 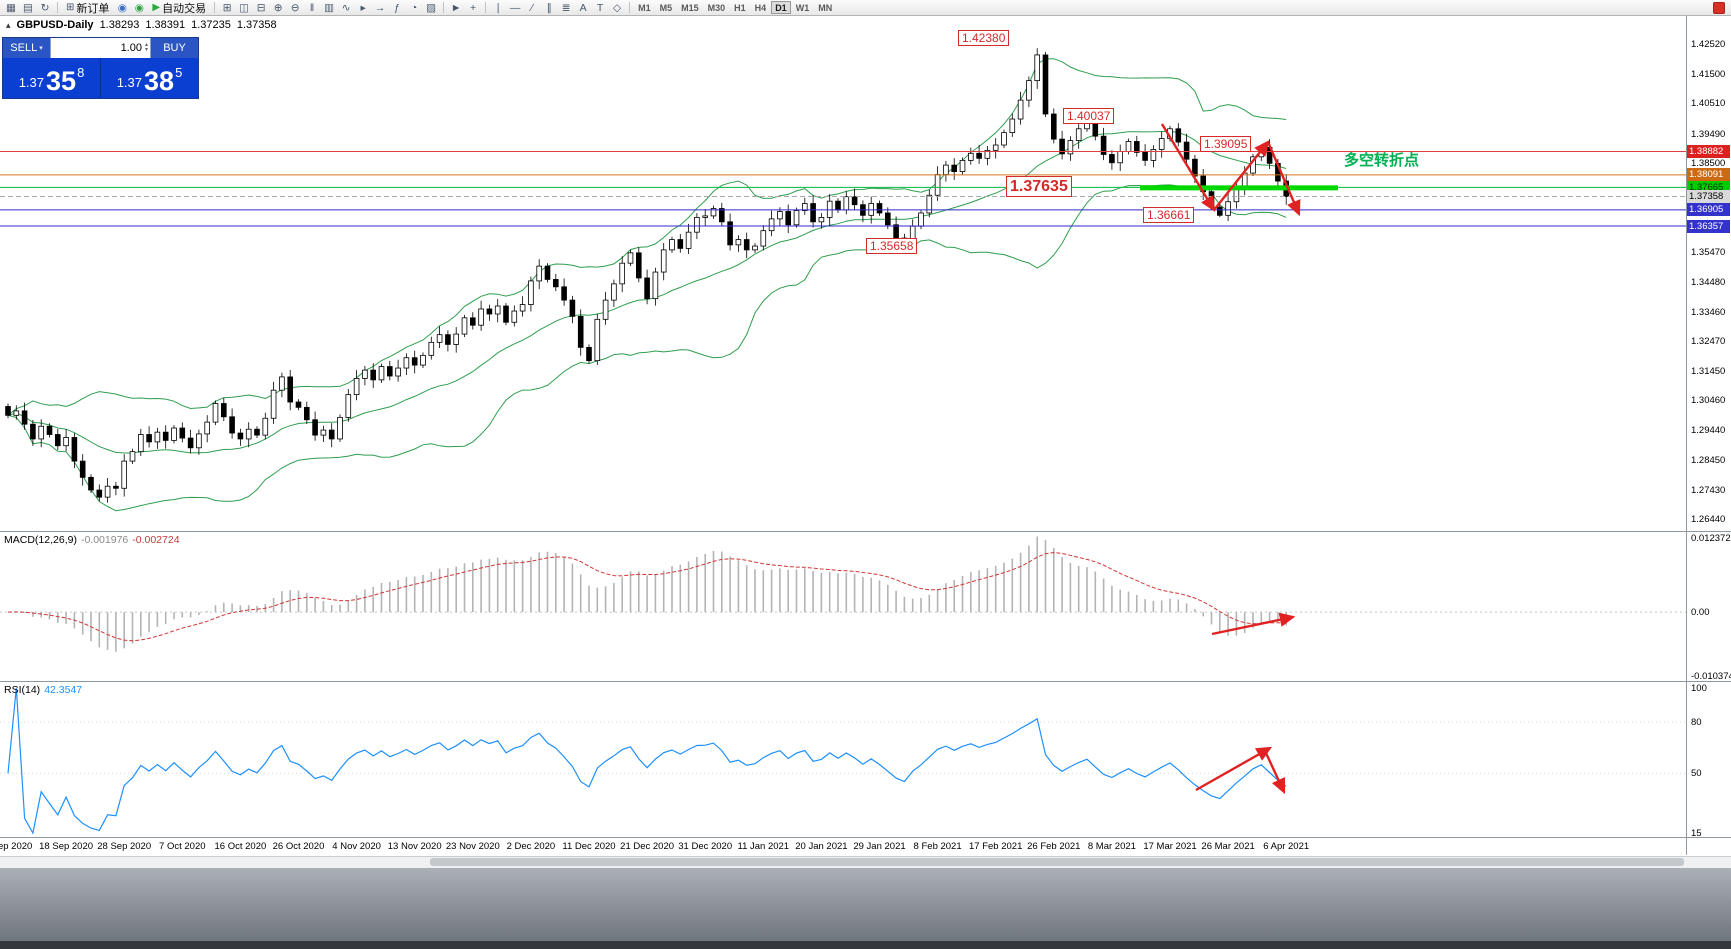 I want to click on price-tick: 1.32470, so click(x=1708, y=341).